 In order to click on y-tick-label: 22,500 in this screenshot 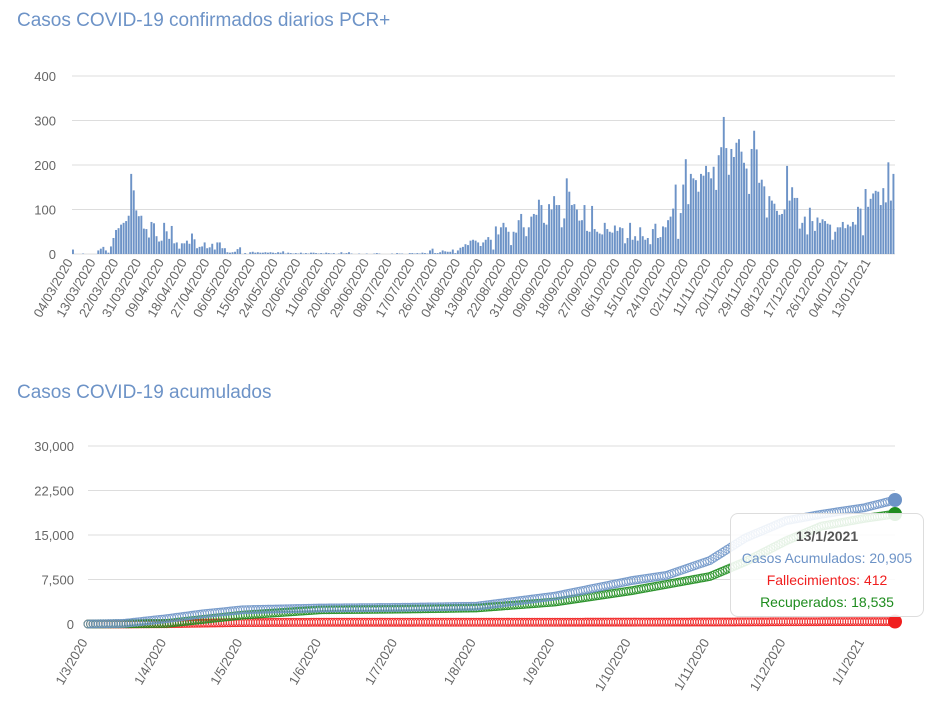, I will do `click(54, 491)`.